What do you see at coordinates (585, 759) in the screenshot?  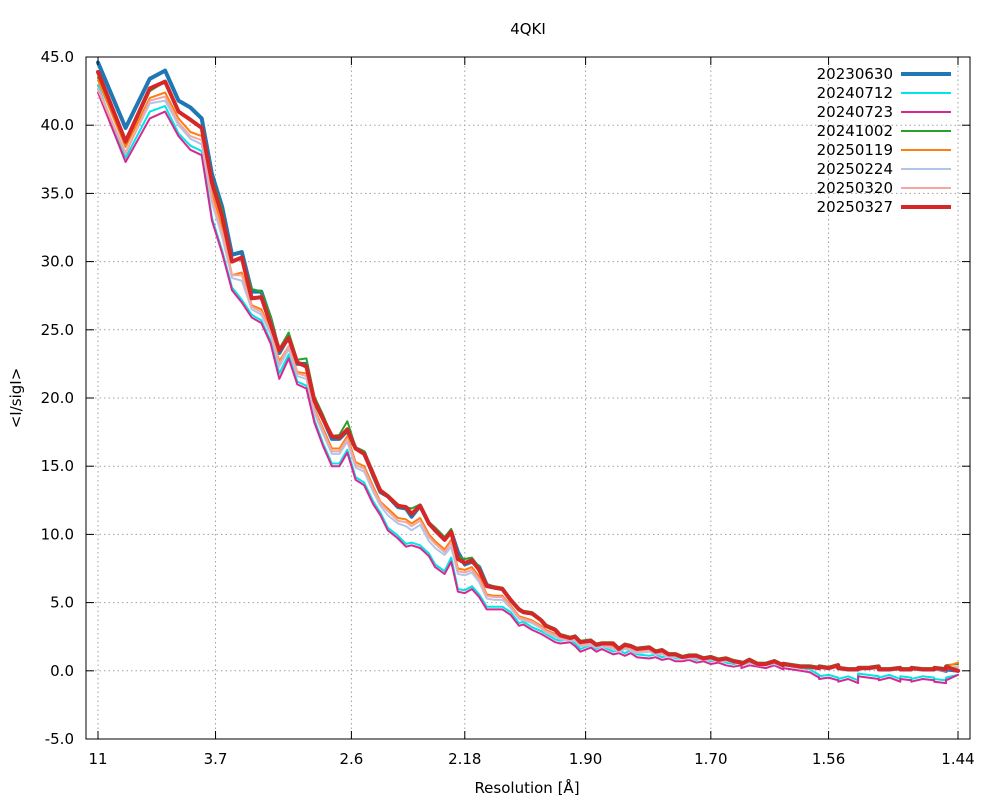 I see `x-tick-label: 1.90` at bounding box center [585, 759].